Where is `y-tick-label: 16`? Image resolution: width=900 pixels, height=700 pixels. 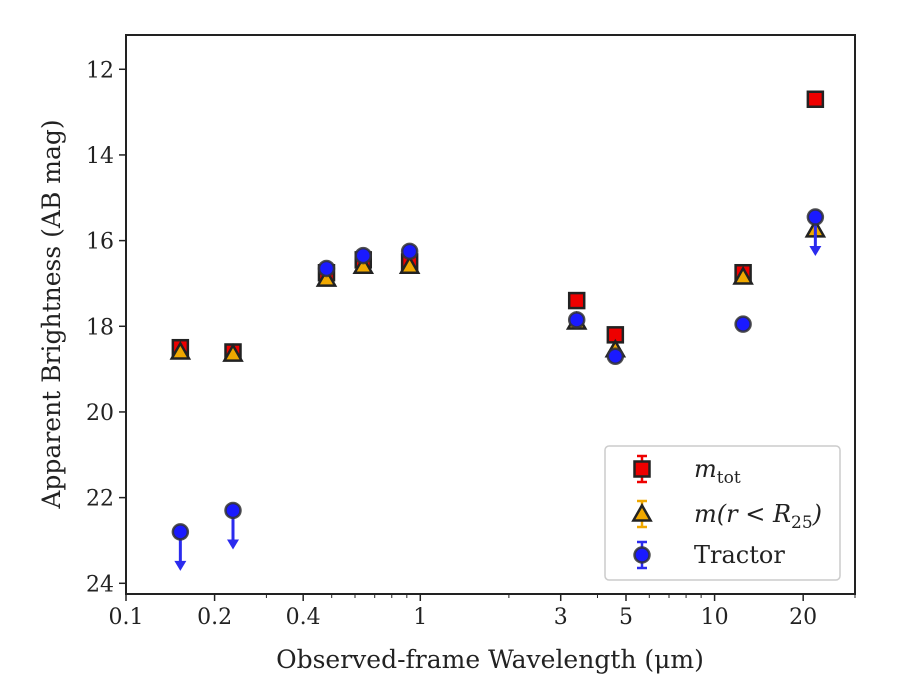 y-tick-label: 16 is located at coordinates (100, 242).